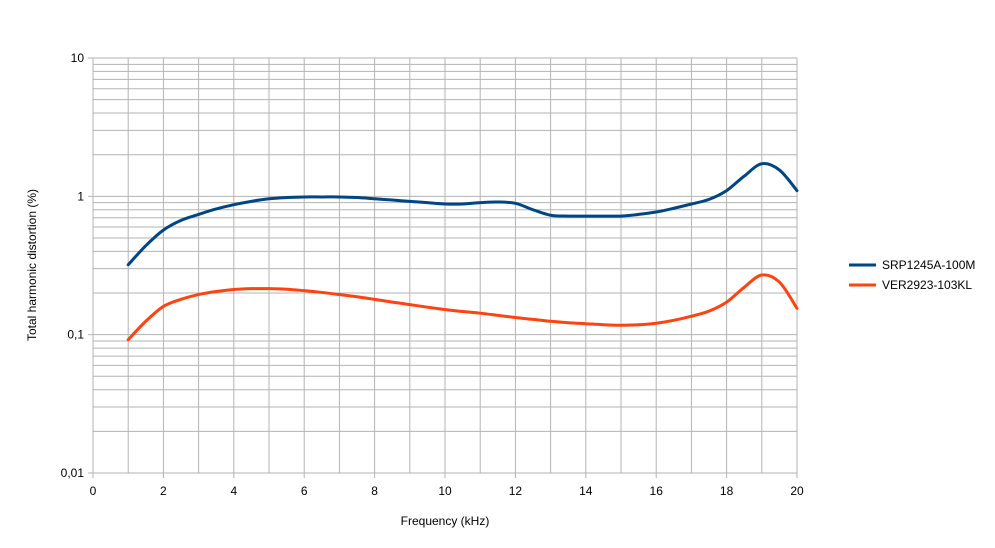 The image size is (995, 548). Describe the element at coordinates (32, 265) in the screenshot. I see `y-axis-title: Total harmonic distortion (%)` at that location.